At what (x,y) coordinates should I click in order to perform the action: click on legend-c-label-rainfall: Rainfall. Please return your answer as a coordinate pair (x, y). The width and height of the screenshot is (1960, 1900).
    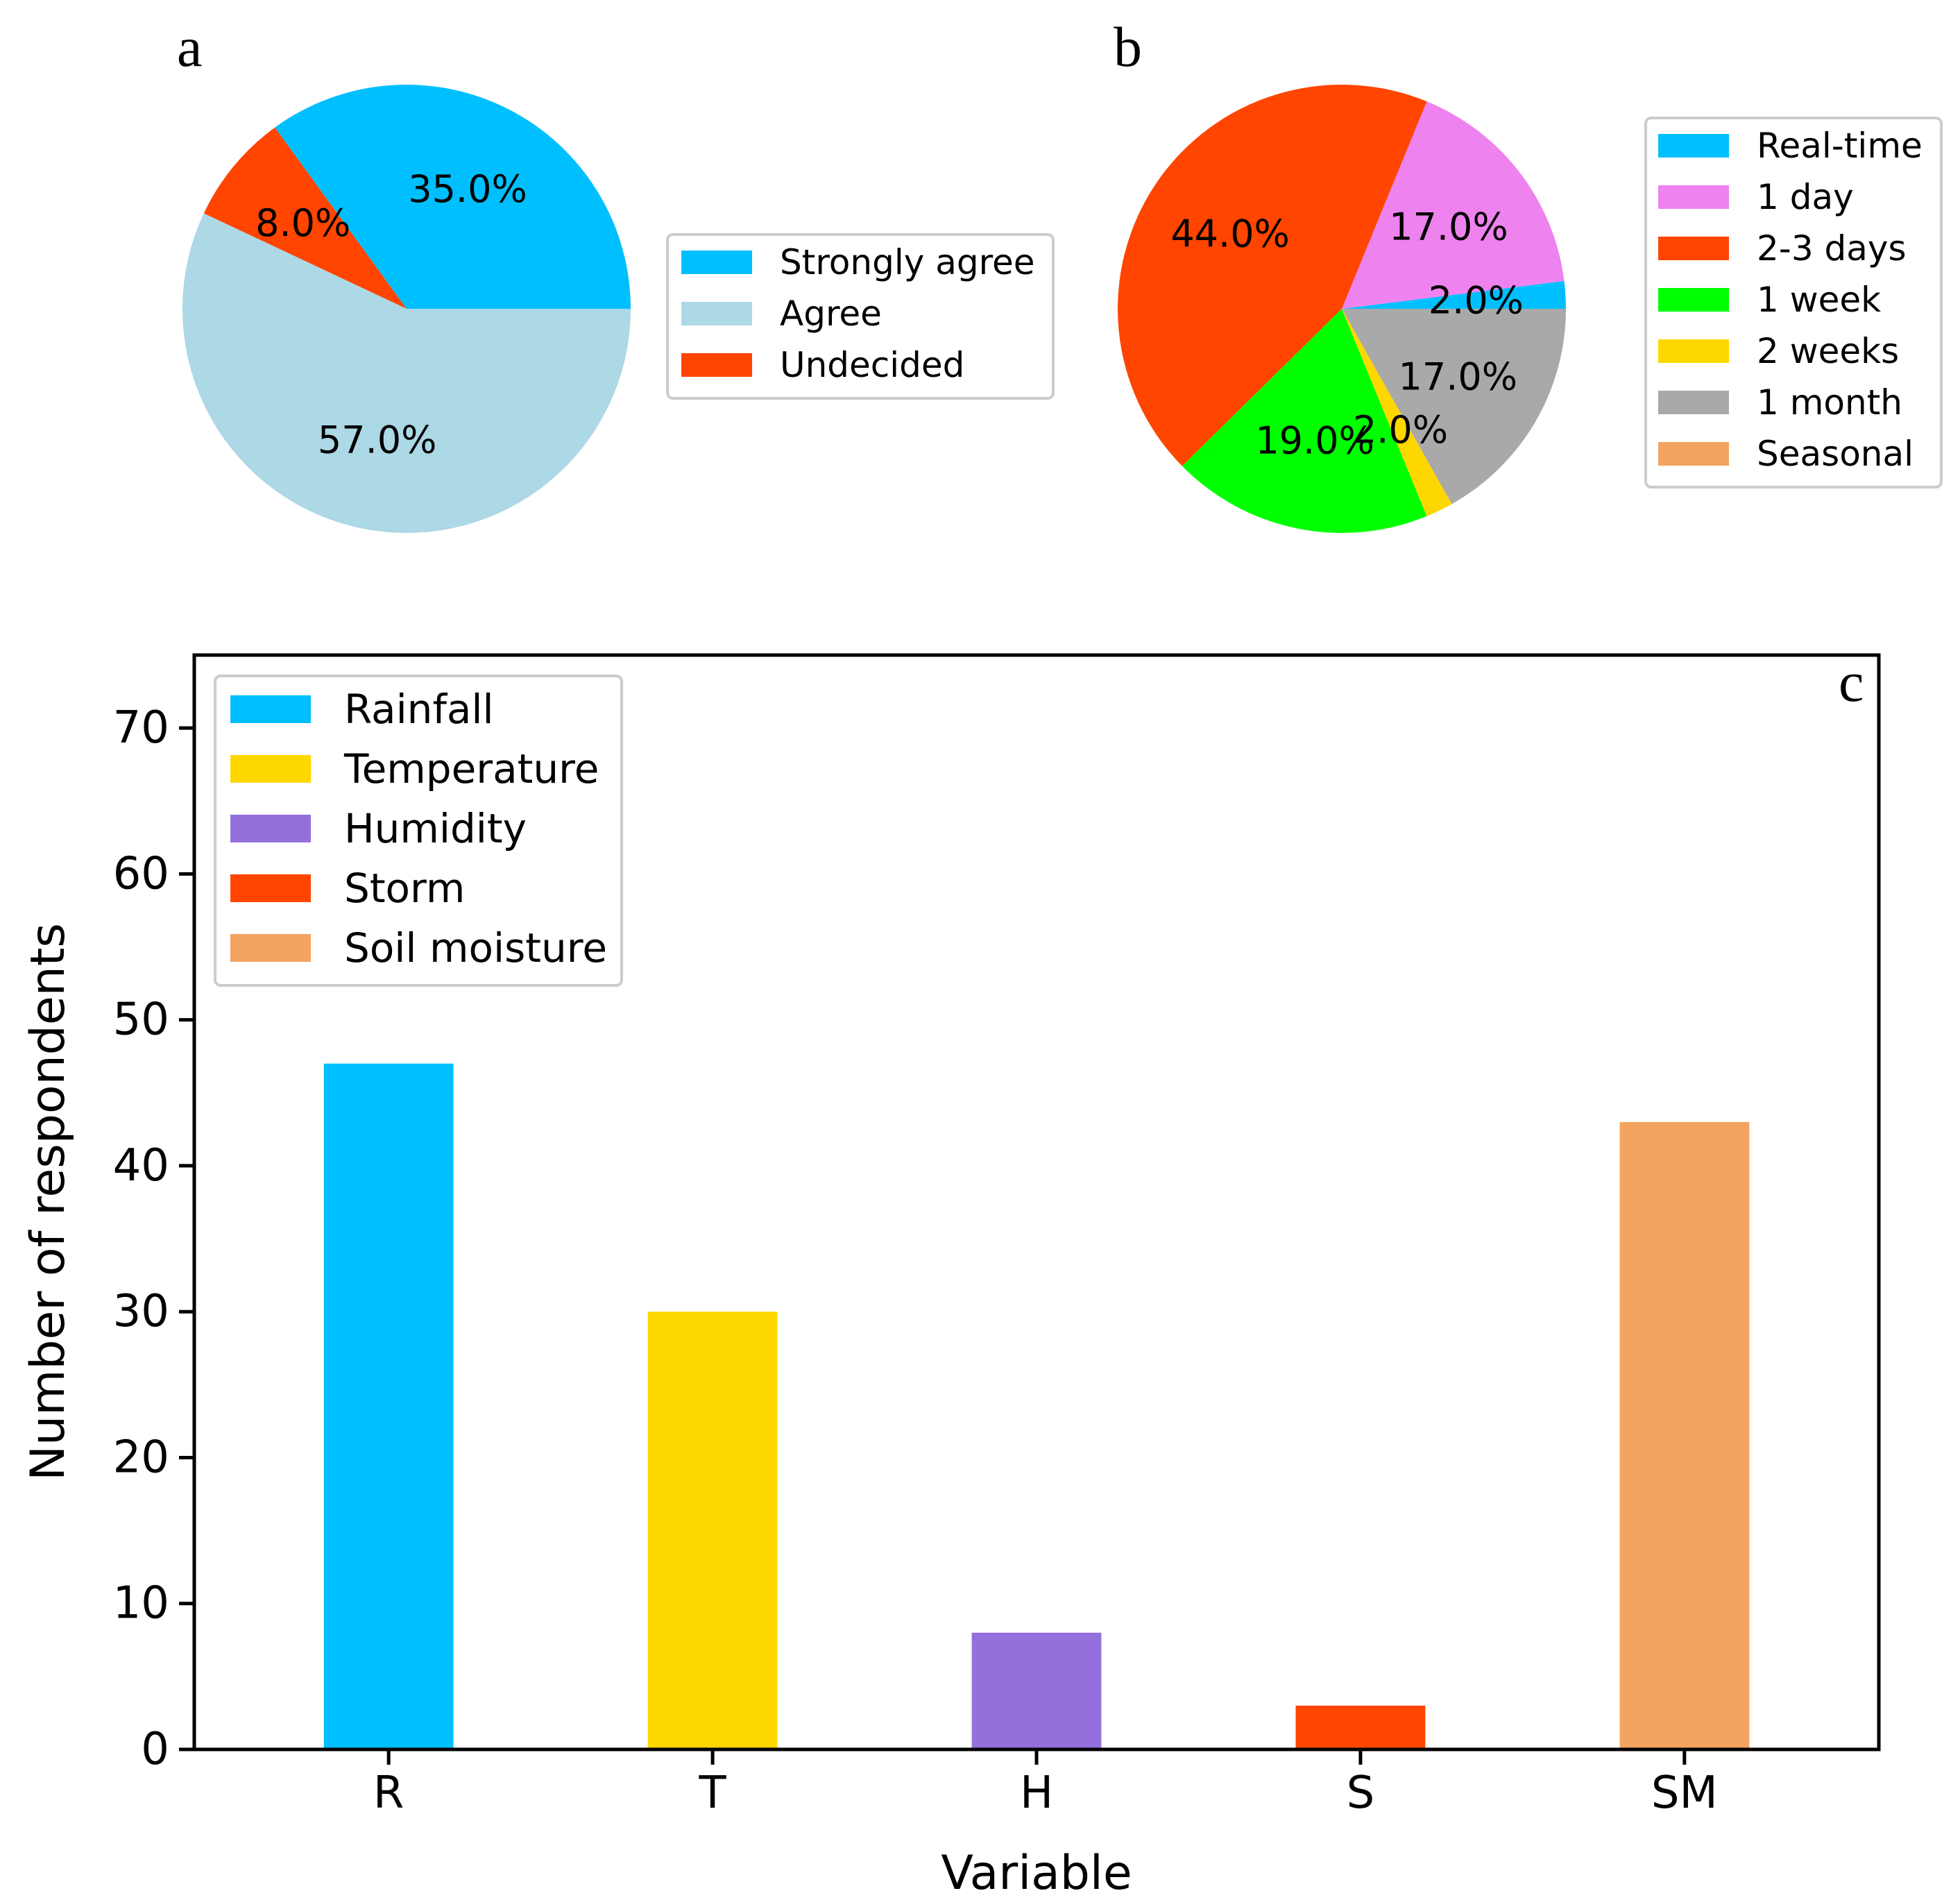
    Looking at the image, I should click on (419, 709).